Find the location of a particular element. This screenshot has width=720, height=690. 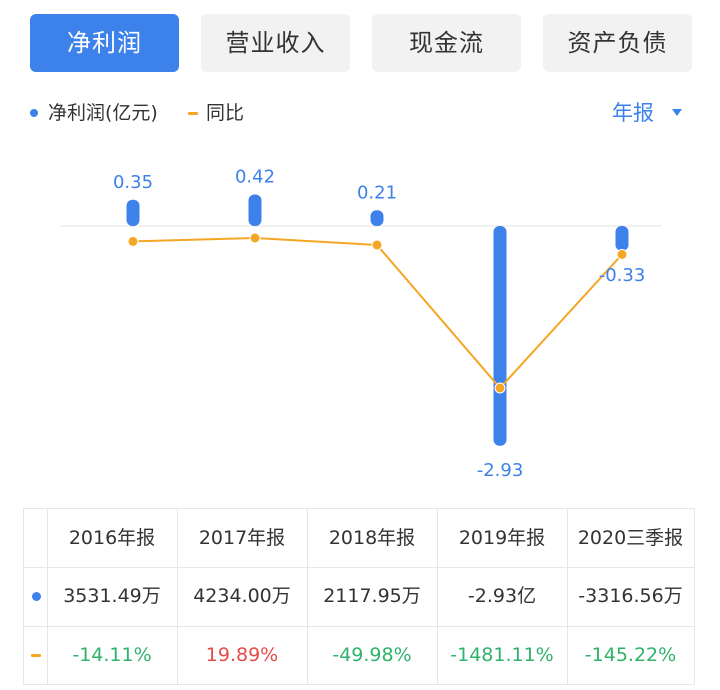

bar-value-label-0: 0.35 is located at coordinates (133, 182).